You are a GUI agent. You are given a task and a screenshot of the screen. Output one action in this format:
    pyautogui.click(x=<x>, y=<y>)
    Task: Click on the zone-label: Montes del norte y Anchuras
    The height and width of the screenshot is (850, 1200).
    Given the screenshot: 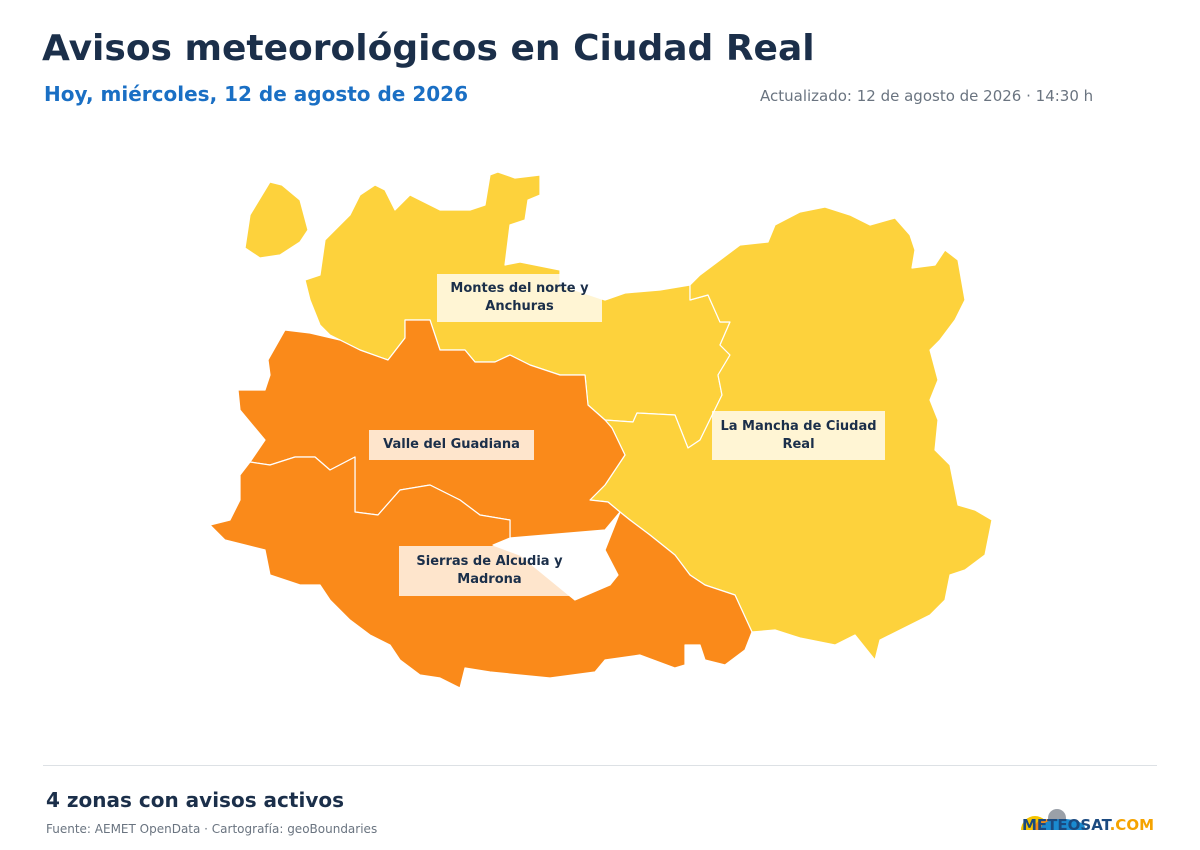 What is the action you would take?
    pyautogui.click(x=519, y=298)
    